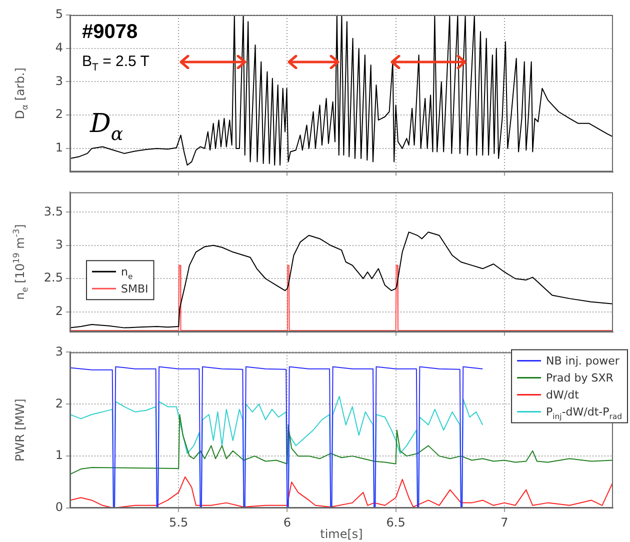 Image resolution: width=630 pixels, height=542 pixels. Describe the element at coordinates (287, 522) in the screenshot. I see `x-tick-label: 6` at that location.